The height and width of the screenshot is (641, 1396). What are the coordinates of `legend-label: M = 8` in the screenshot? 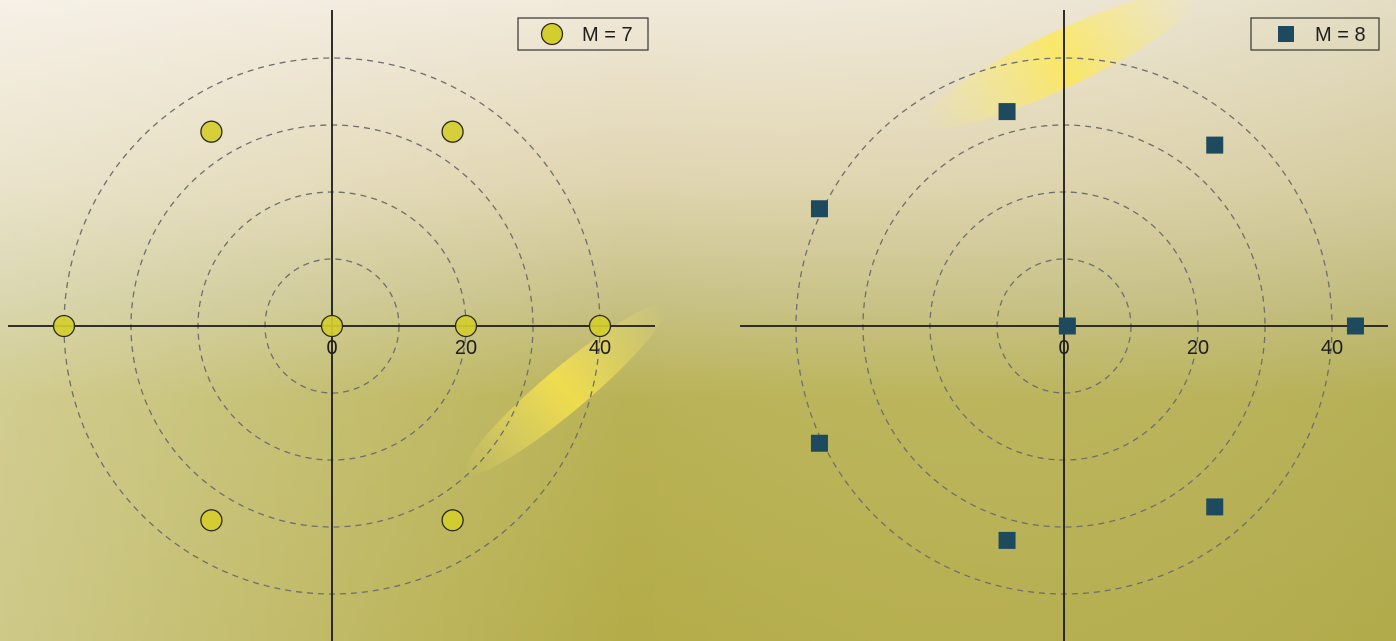 It's located at (1340, 35).